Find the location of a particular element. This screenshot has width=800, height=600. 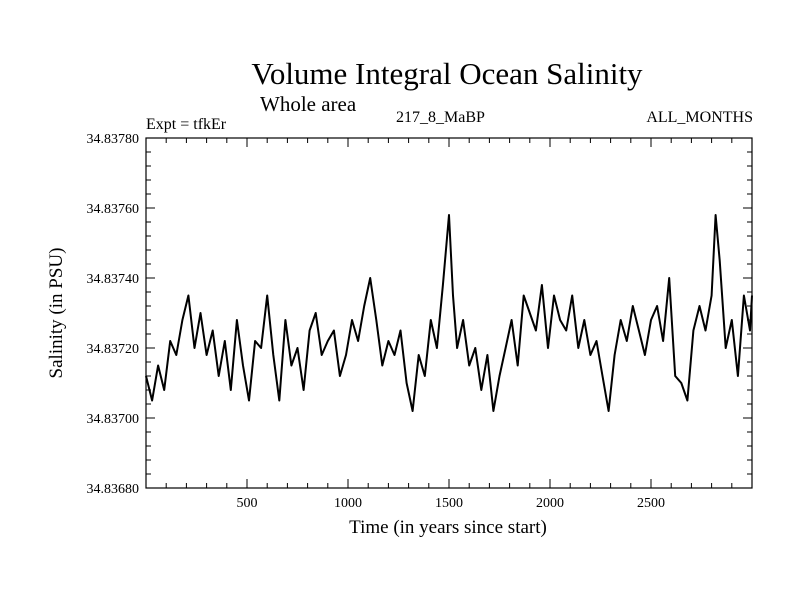

x-tick-label: 2000 is located at coordinates (550, 503).